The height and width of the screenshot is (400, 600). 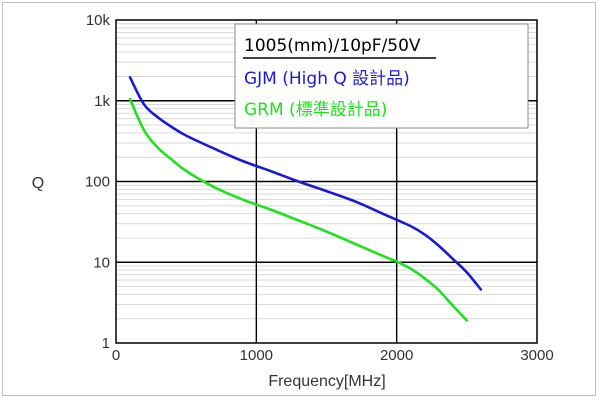 I want to click on x-tick-label: 0, so click(x=116, y=355).